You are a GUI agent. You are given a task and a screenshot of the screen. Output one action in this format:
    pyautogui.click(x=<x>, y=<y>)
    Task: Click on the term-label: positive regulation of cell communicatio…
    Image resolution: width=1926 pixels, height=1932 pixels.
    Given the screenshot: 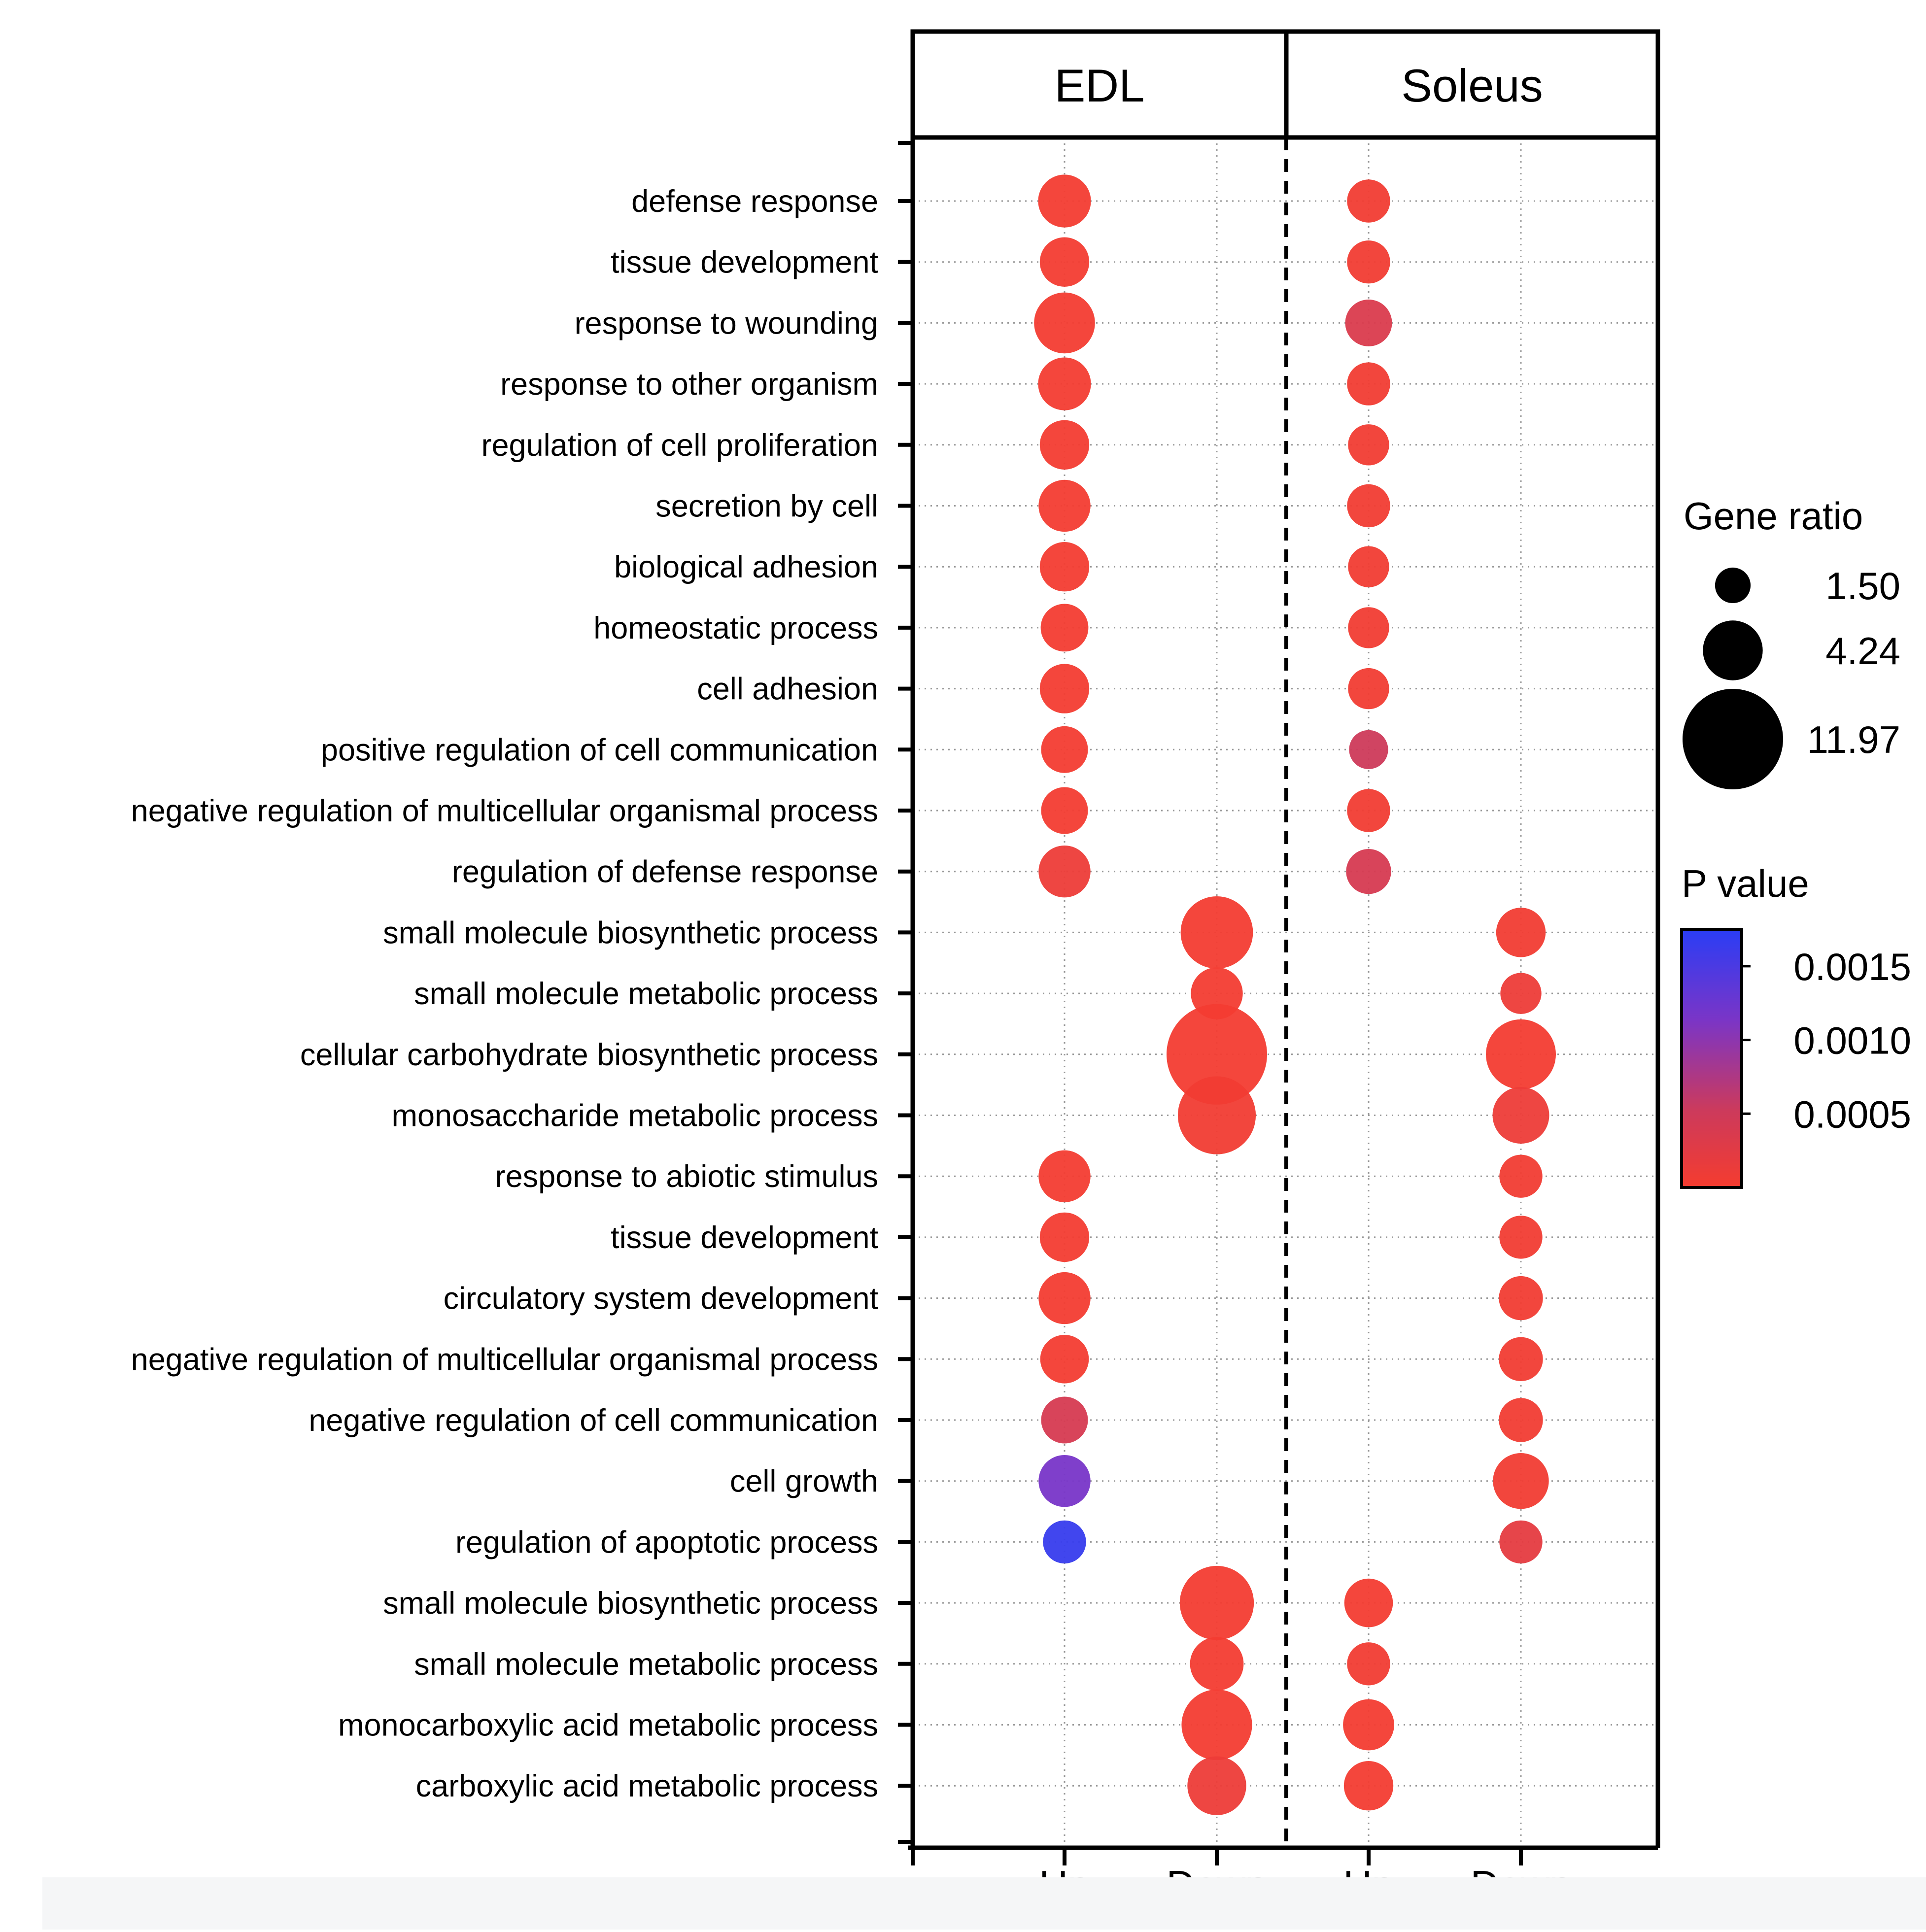 What is the action you would take?
    pyautogui.click(x=599, y=750)
    